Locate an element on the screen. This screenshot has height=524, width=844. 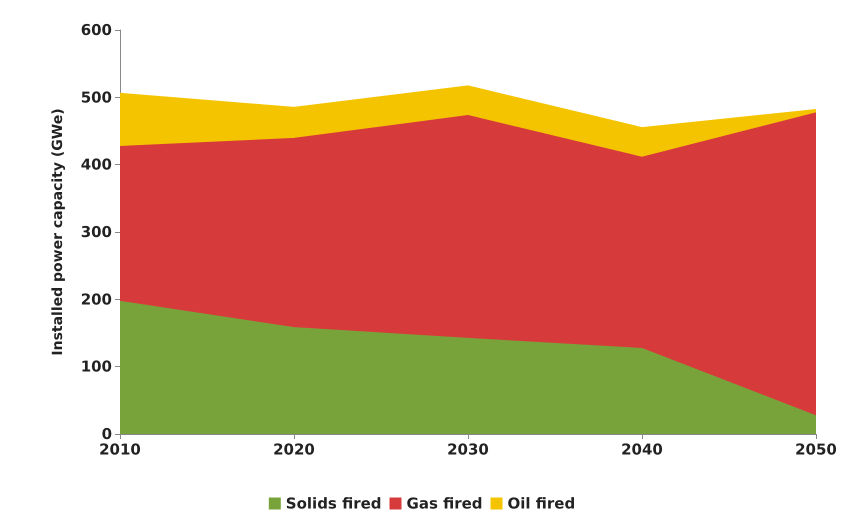
y-tick-label: 200 is located at coordinates (96, 299).